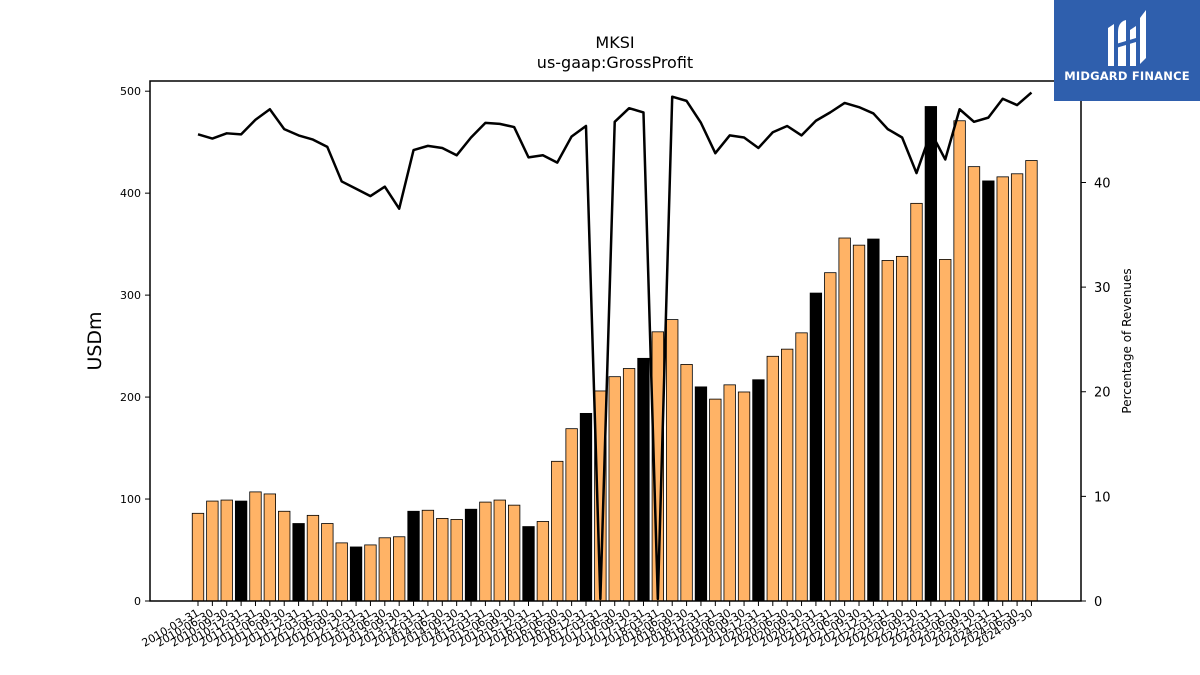 The image size is (1200, 675). What do you see at coordinates (137, 601) in the screenshot?
I see `y-tick-label: 0` at bounding box center [137, 601].